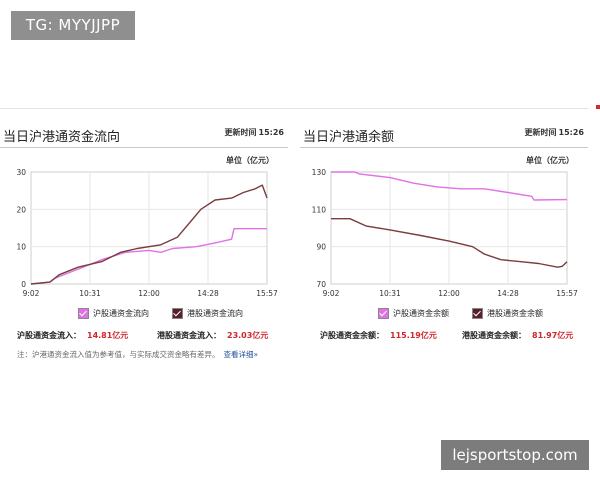 The image size is (600, 480). What do you see at coordinates (208, 293) in the screenshot?
I see `flow-x-tick-label: 14:28` at bounding box center [208, 293].